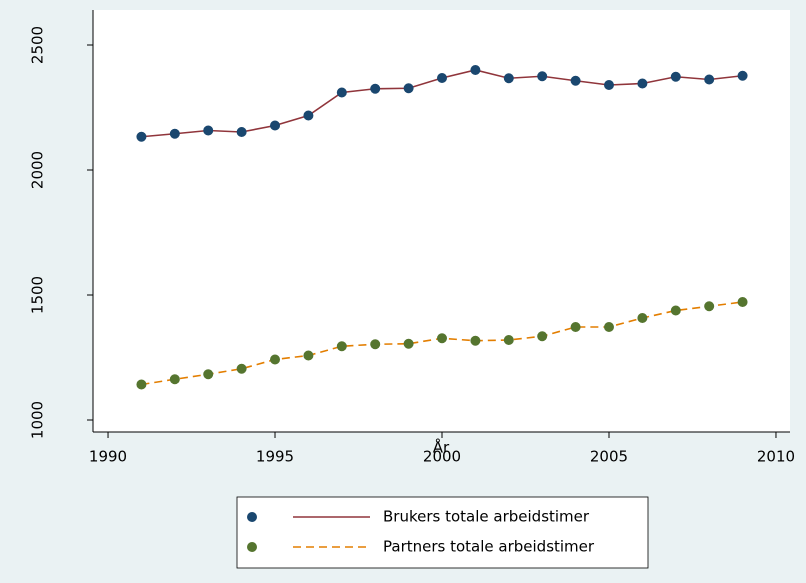 Image resolution: width=806 pixels, height=583 pixels. I want to click on y-tick-label: 1000, so click(38, 420).